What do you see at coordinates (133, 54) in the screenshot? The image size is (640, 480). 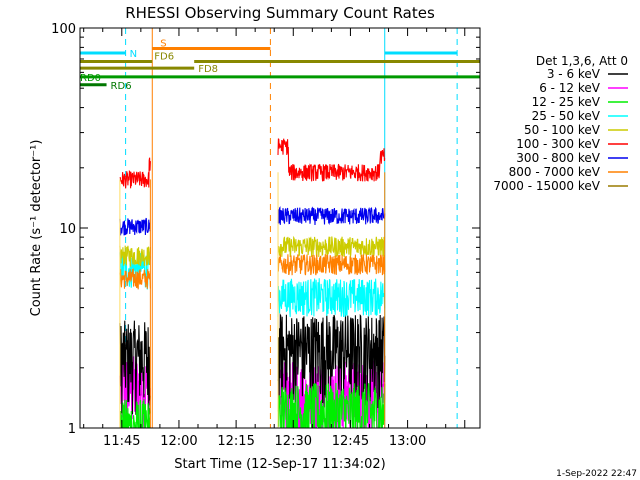 I see `flag-label: N` at bounding box center [133, 54].